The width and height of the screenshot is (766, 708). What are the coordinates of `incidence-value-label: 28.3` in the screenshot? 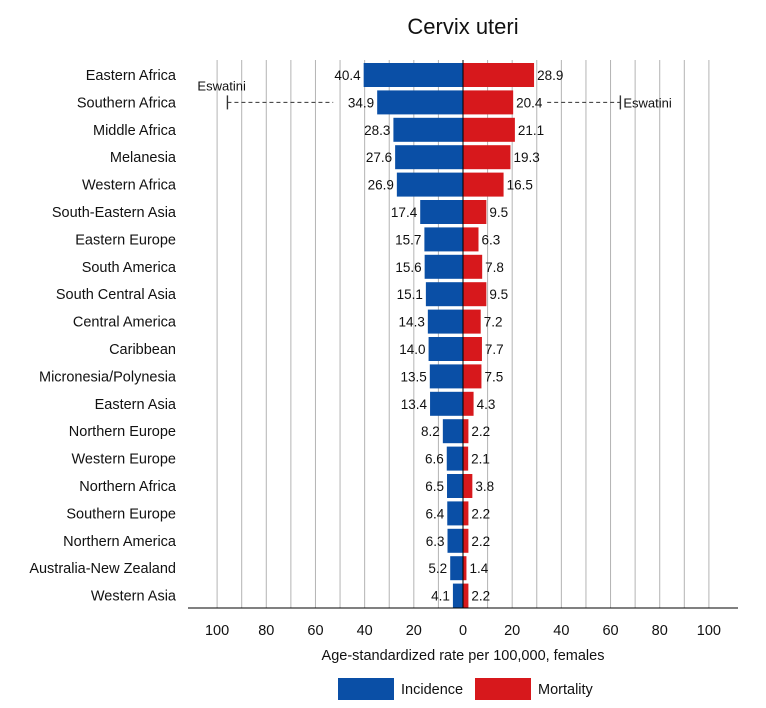 It's located at (377, 130).